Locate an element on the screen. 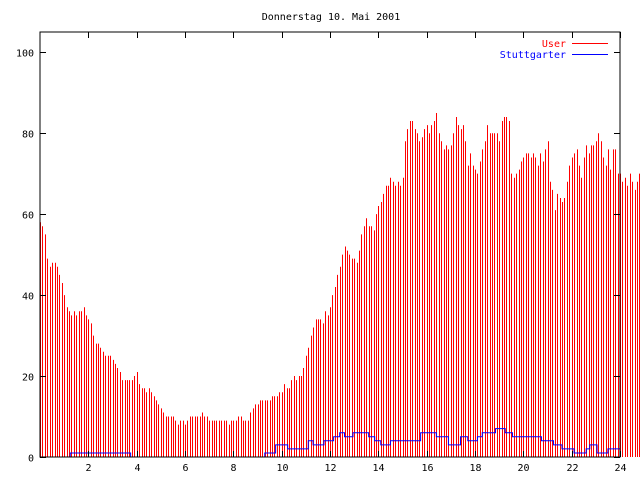  chart-title: Donnerstag 10. Mai 2001 is located at coordinates (331, 17).